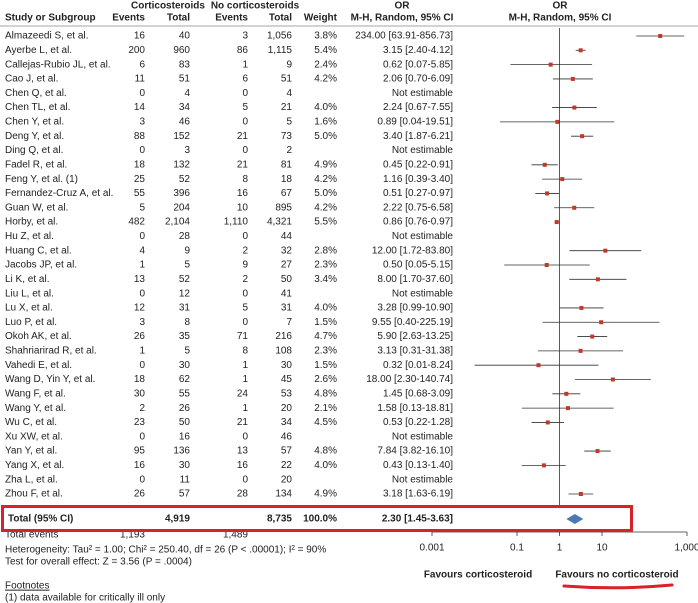 The height and width of the screenshot is (603, 698). I want to click on total: 136, so click(181, 451).